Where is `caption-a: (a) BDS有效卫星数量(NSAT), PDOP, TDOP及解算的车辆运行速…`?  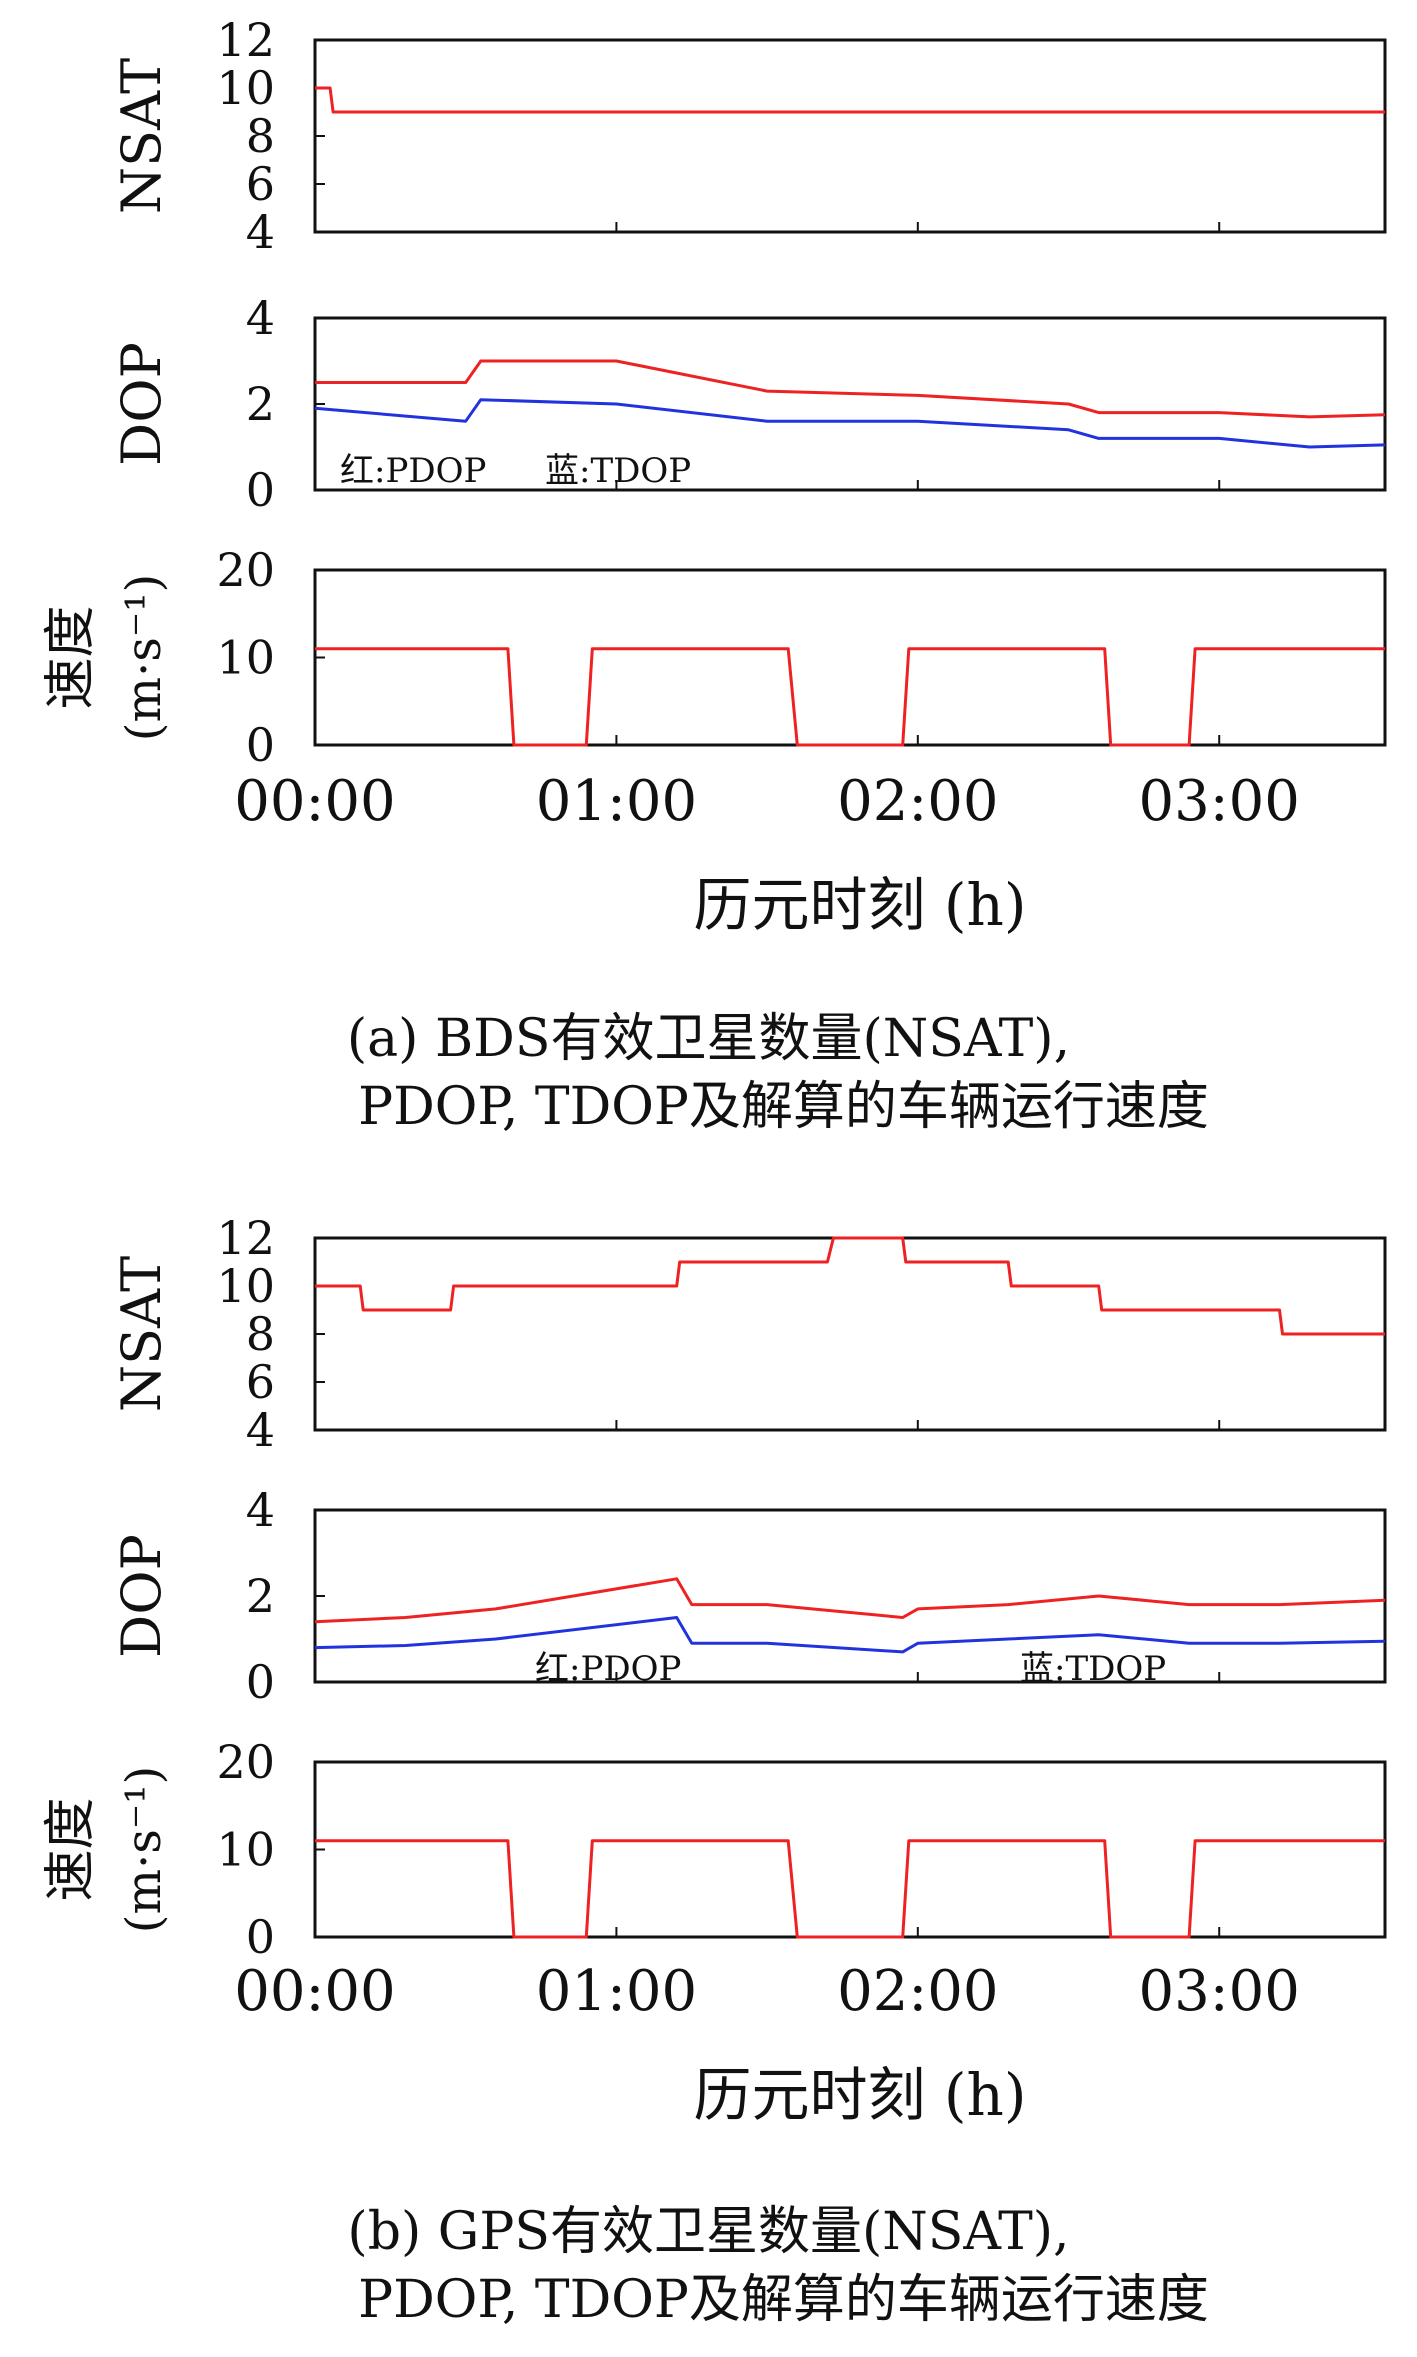 caption-a: (a) BDS有效卫星数量(NSAT), PDOP, TDOP及解算的车辆运行速… is located at coordinates (708, 1073).